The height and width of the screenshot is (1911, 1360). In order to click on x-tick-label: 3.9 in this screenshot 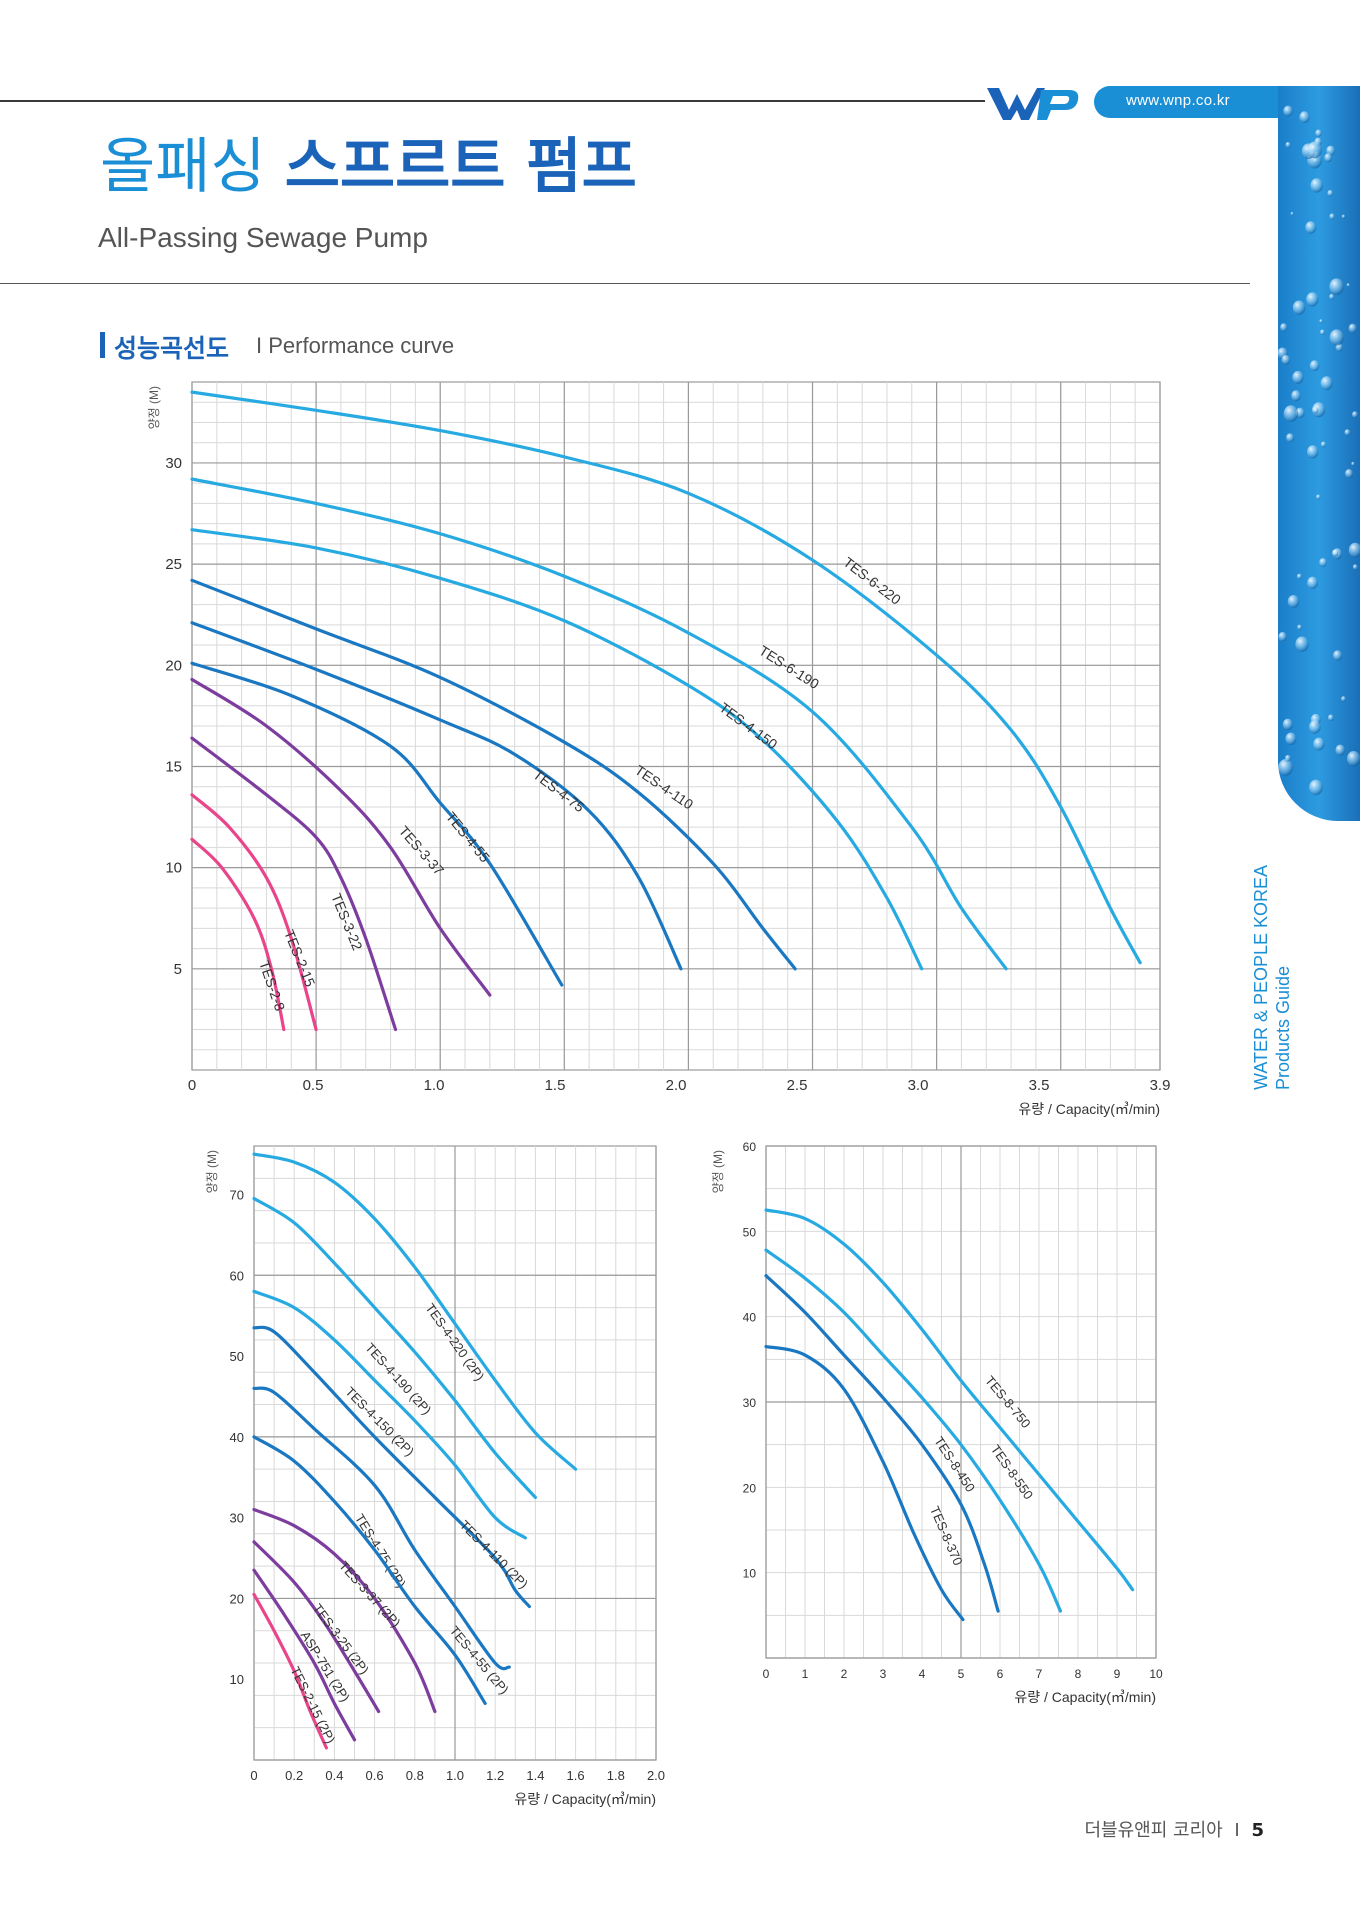, I will do `click(1160, 1085)`.